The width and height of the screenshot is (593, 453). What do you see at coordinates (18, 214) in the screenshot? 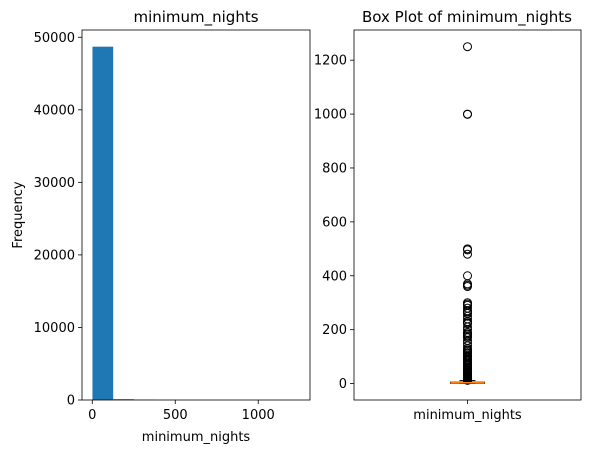
I see `histogram-y-label: Frequency` at bounding box center [18, 214].